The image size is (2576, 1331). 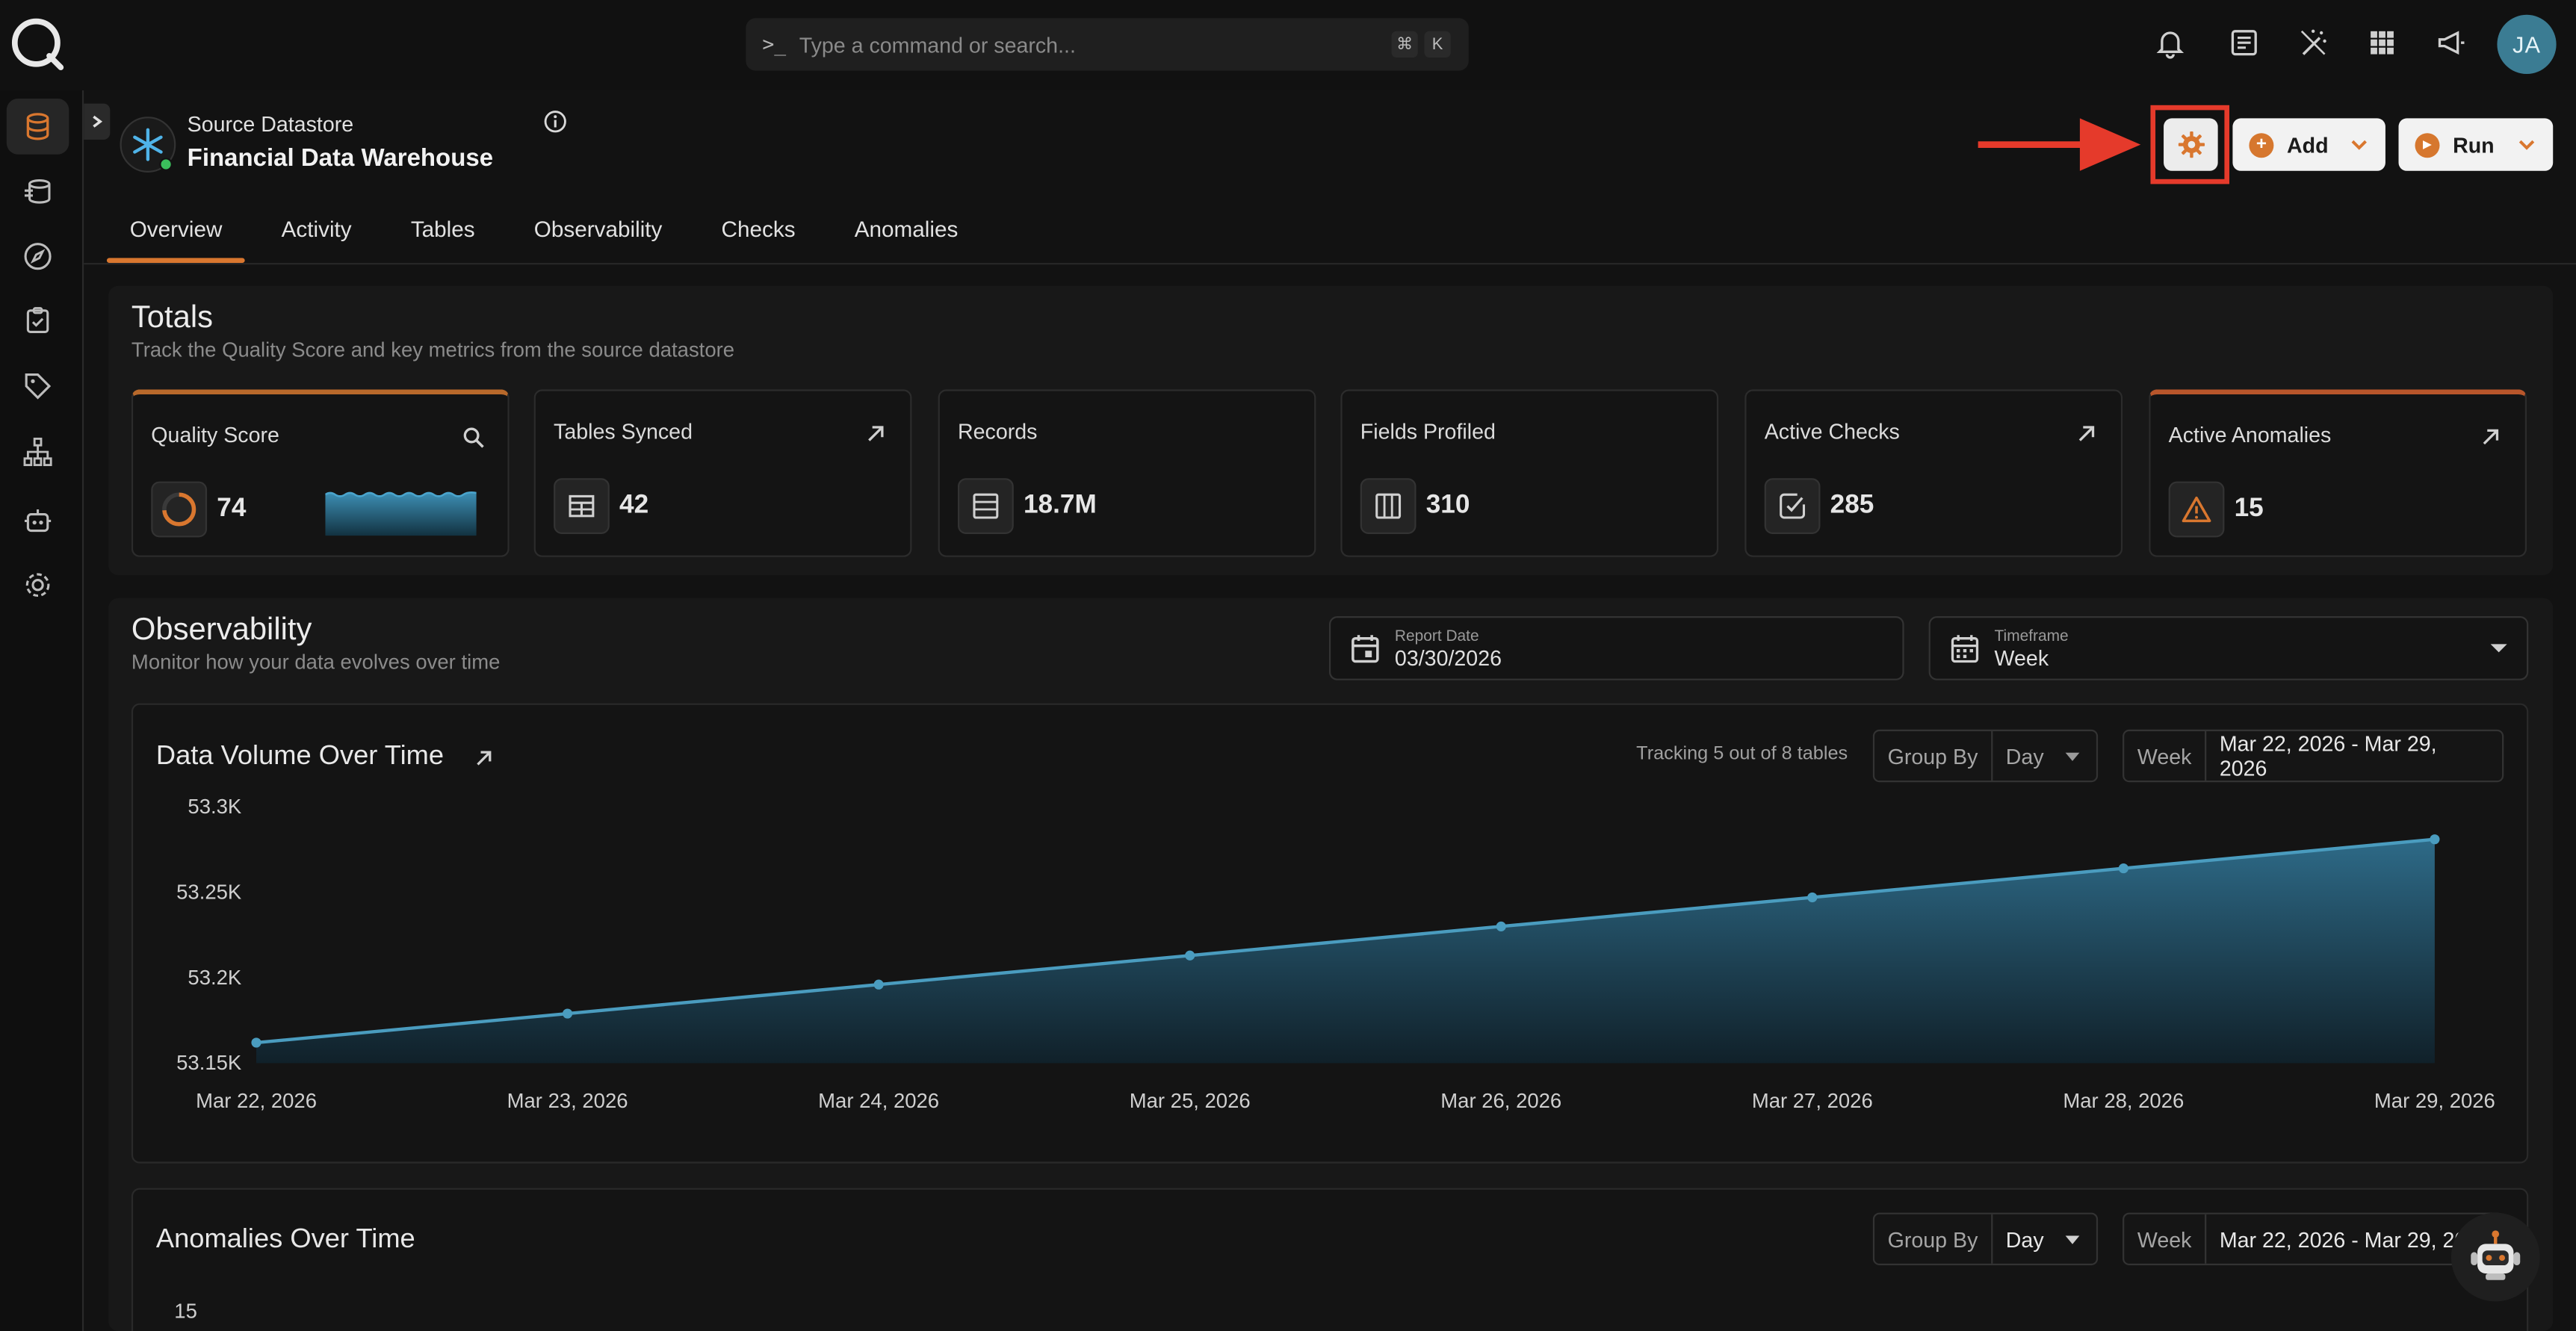 I want to click on sidebar-item-datastores, so click(x=37, y=127).